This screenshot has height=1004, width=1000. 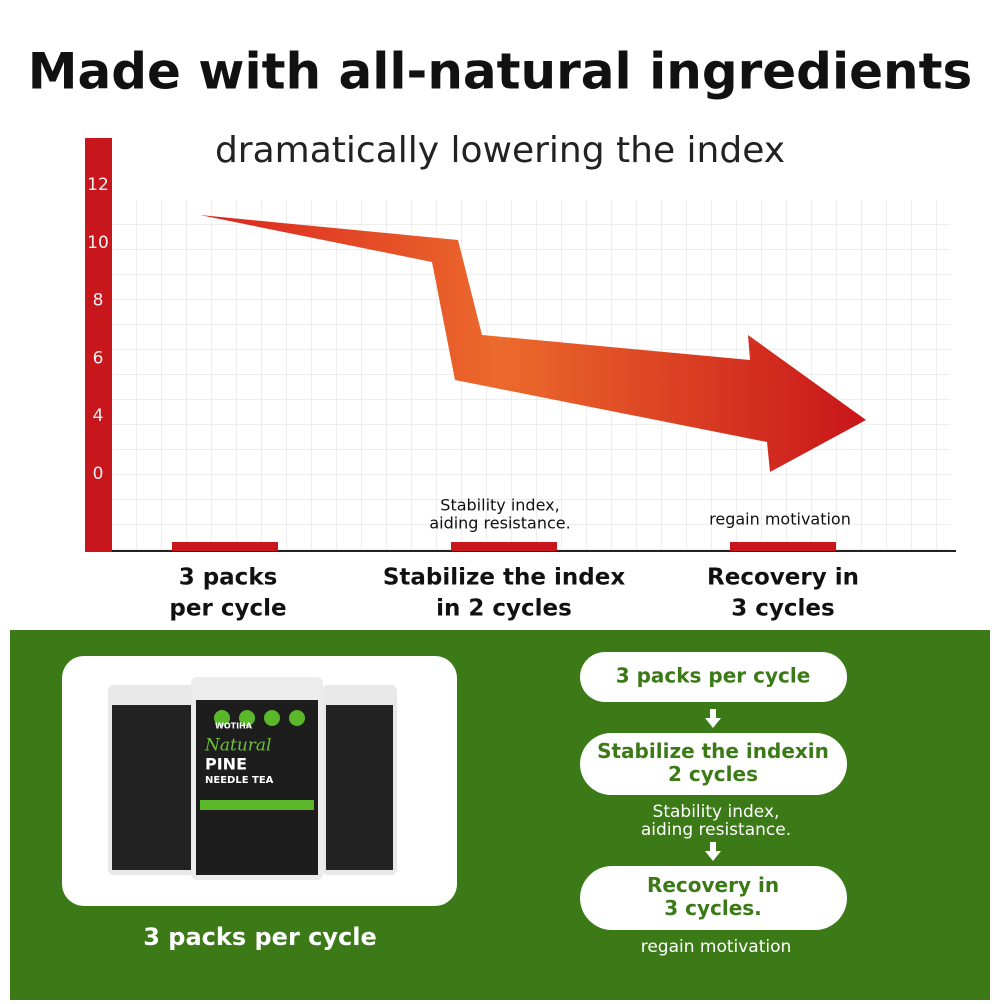 I want to click on title: Made with all-natural ingredients, so click(x=500, y=72).